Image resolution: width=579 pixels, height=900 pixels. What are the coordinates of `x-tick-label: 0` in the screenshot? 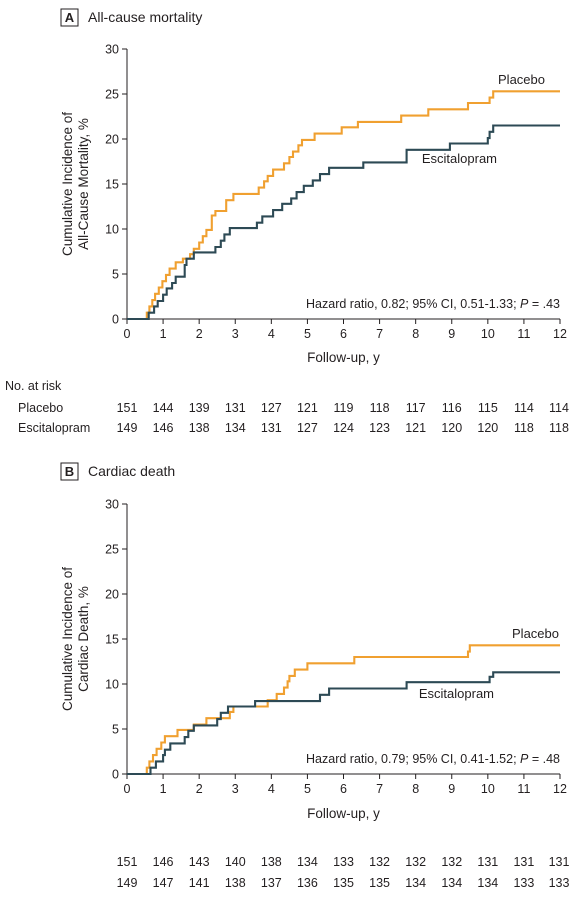 It's located at (127, 789).